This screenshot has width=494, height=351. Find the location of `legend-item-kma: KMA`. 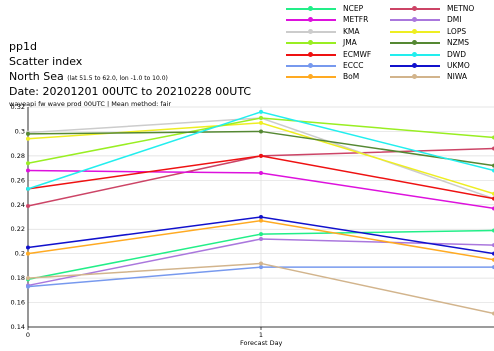

legend-item-kma: KMA is located at coordinates (338, 31).